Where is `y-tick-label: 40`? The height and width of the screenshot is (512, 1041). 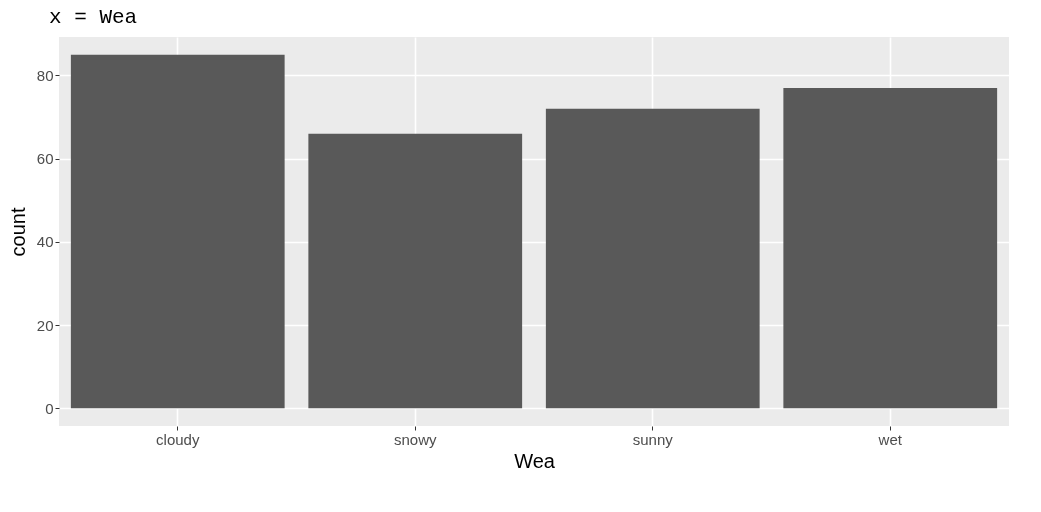 y-tick-label: 40 is located at coordinates (45, 242).